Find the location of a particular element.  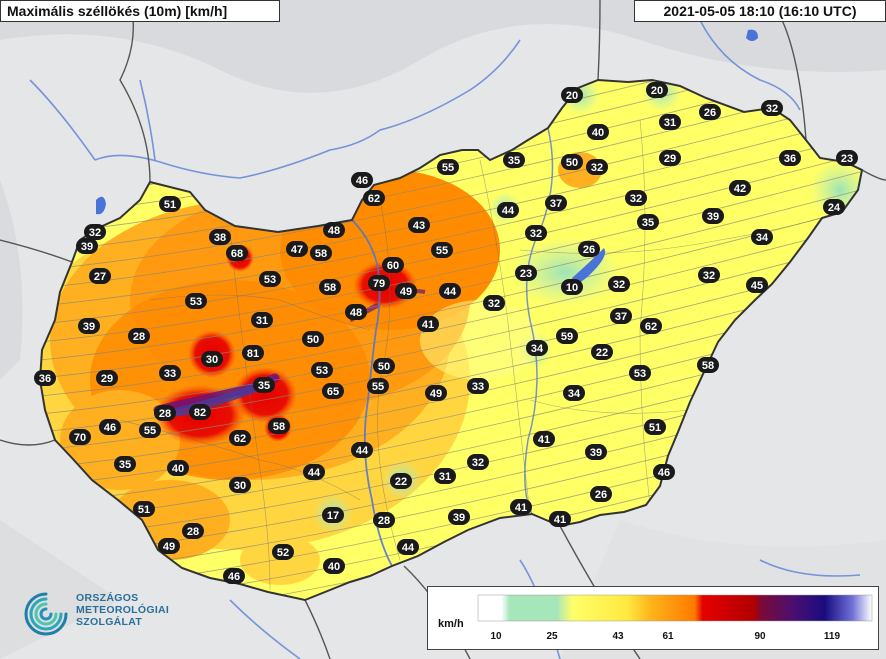

station-value: 41 is located at coordinates (521, 508).